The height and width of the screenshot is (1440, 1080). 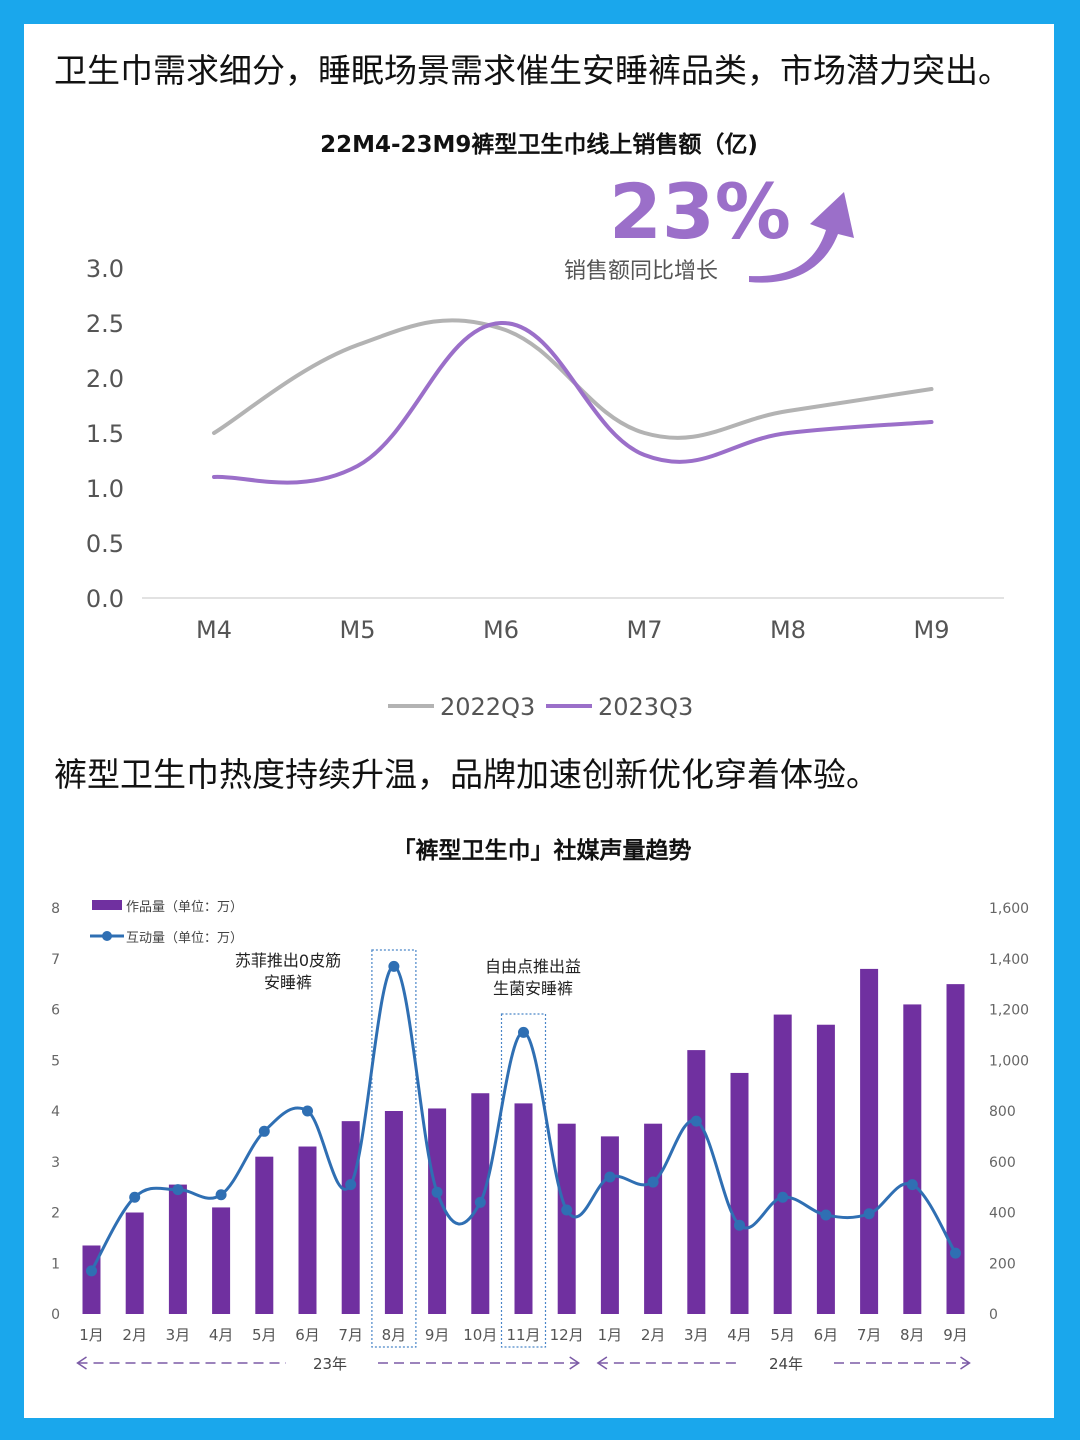 What do you see at coordinates (330, 1364) in the screenshot?
I see `year-label: 23年` at bounding box center [330, 1364].